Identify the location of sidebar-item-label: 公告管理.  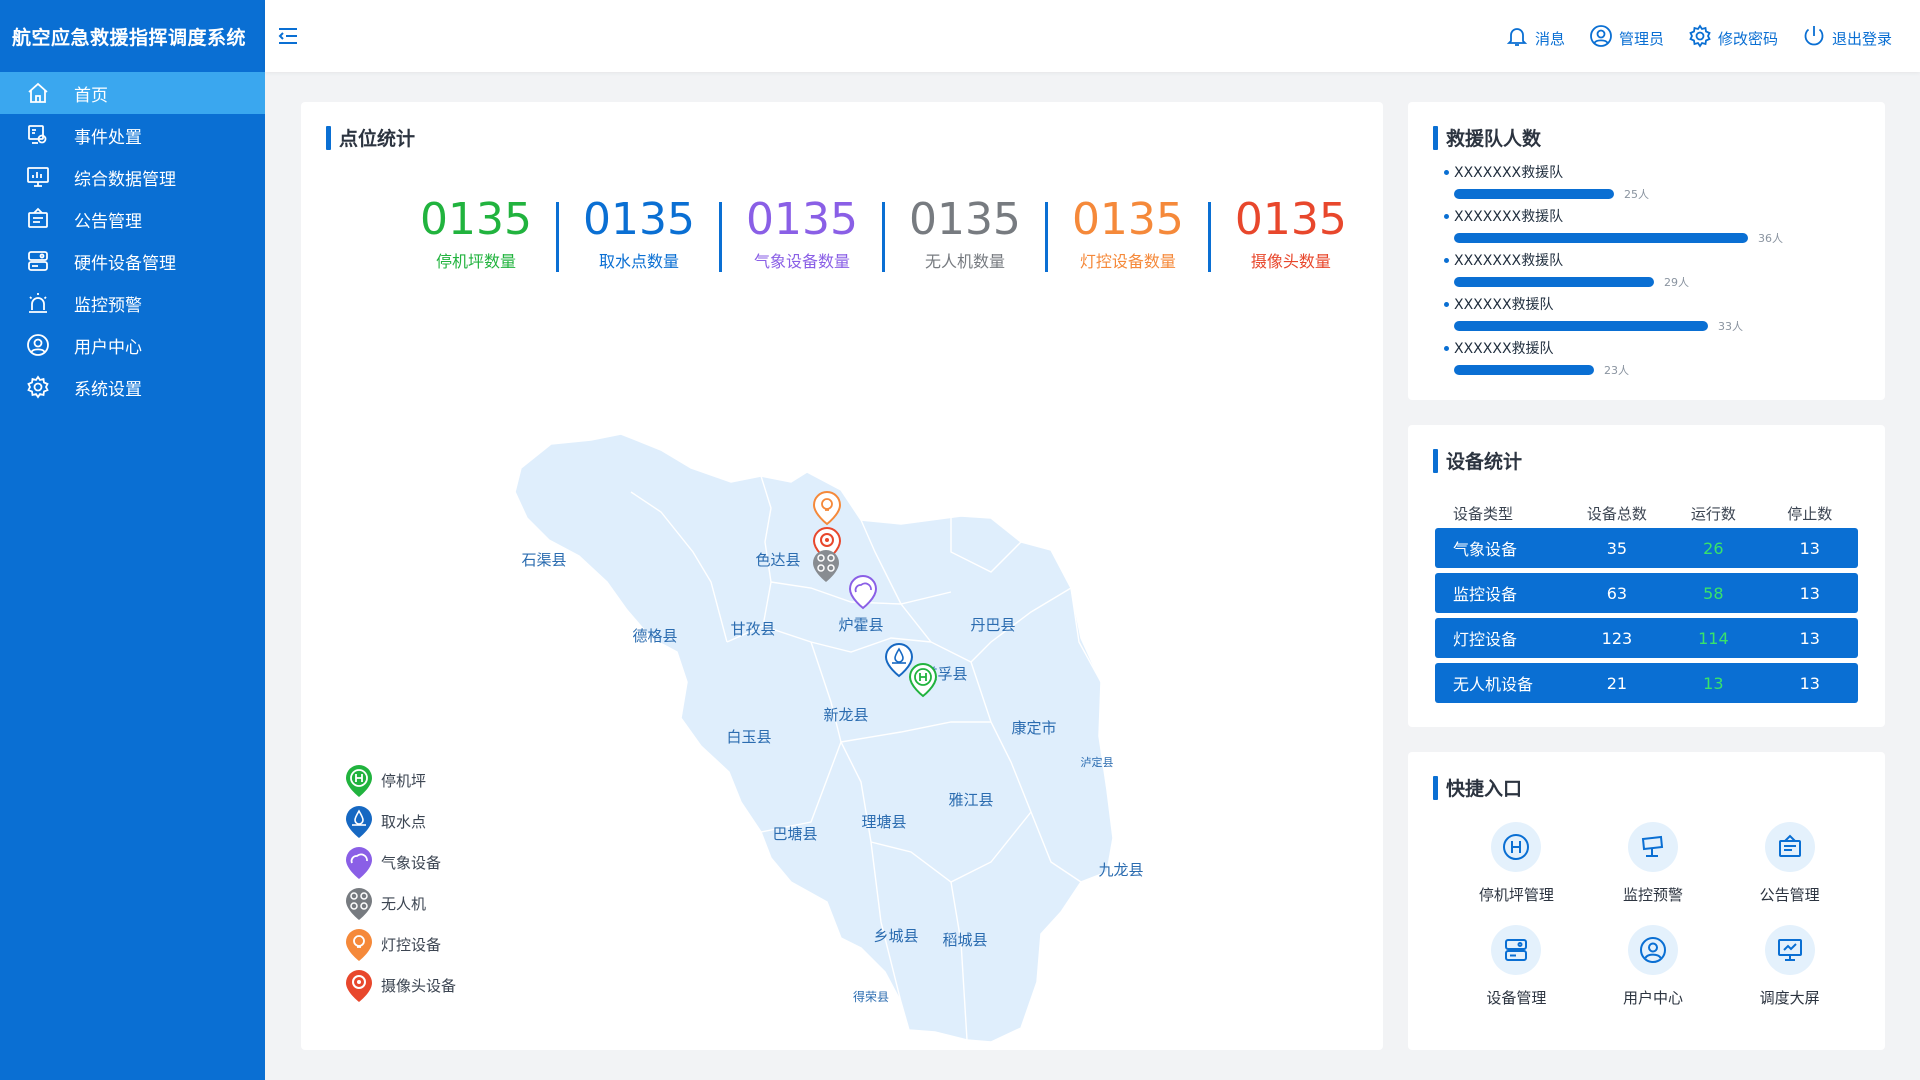
(108, 221).